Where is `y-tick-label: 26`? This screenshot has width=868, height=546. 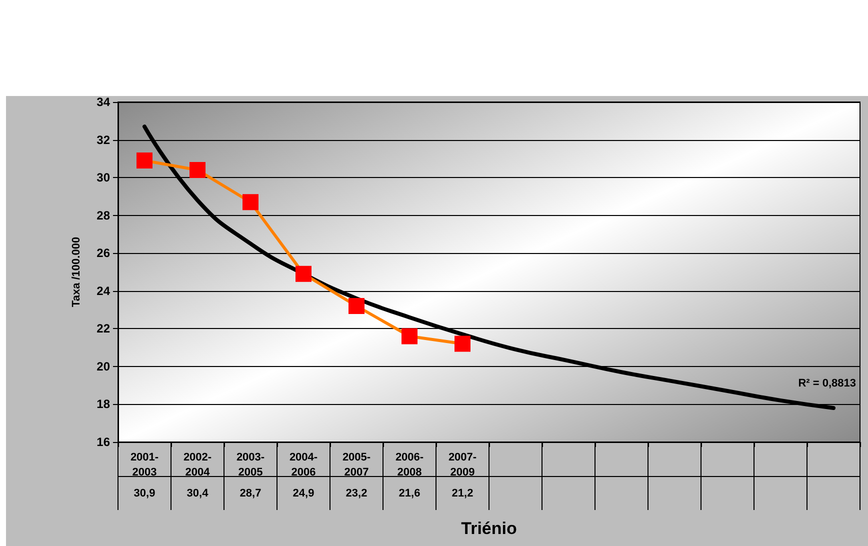
y-tick-label: 26 is located at coordinates (103, 253).